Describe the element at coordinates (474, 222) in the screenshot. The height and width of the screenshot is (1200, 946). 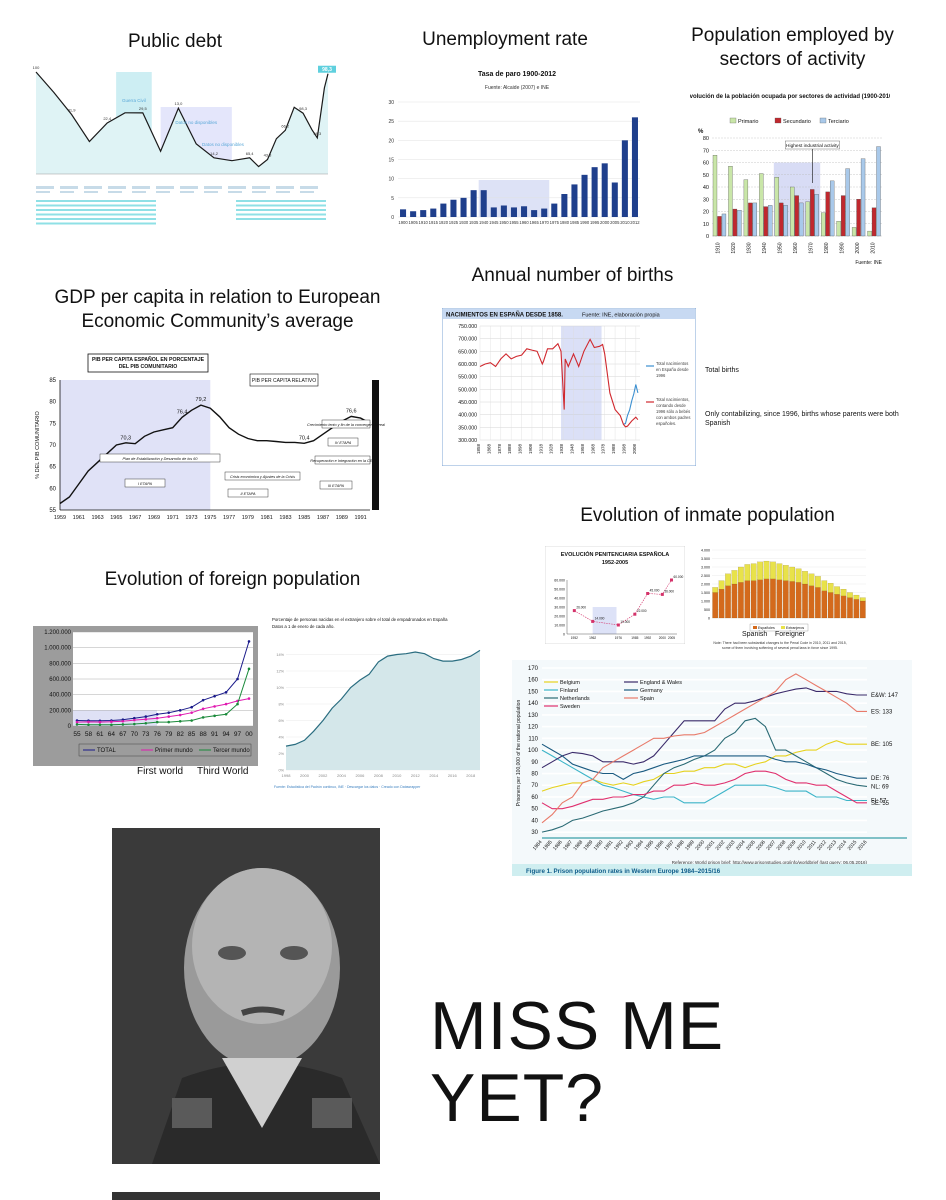
I see `unemp-x-tick: 1935` at that location.